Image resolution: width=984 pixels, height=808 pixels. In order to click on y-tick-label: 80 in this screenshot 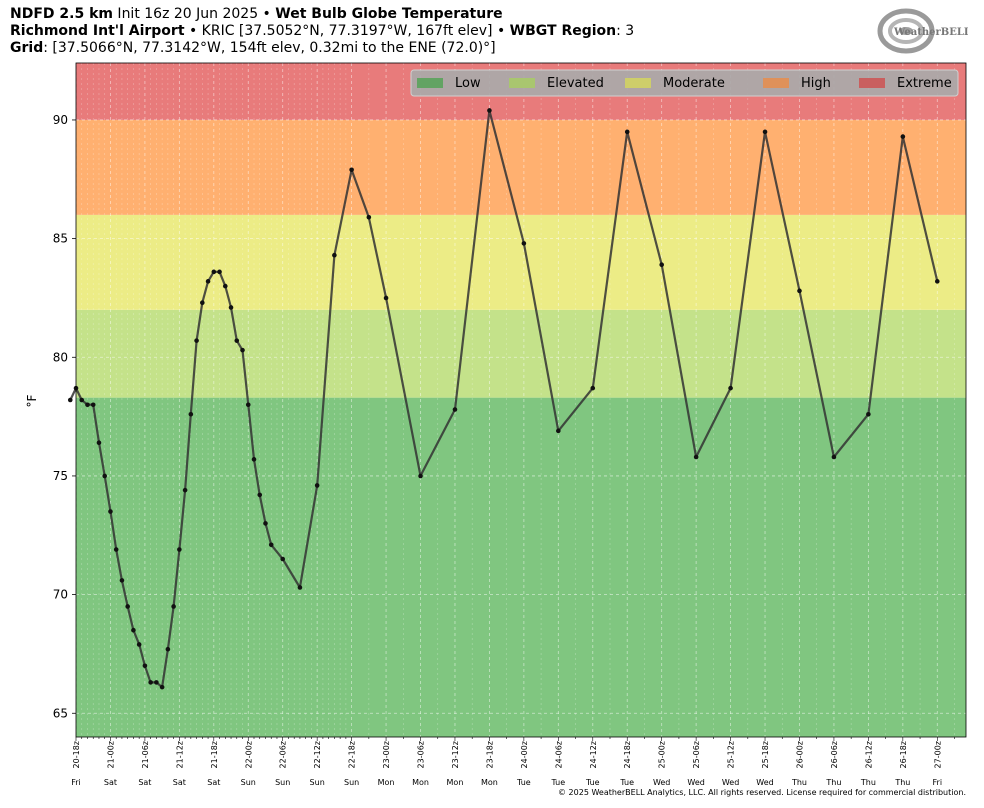, I will do `click(60, 357)`.